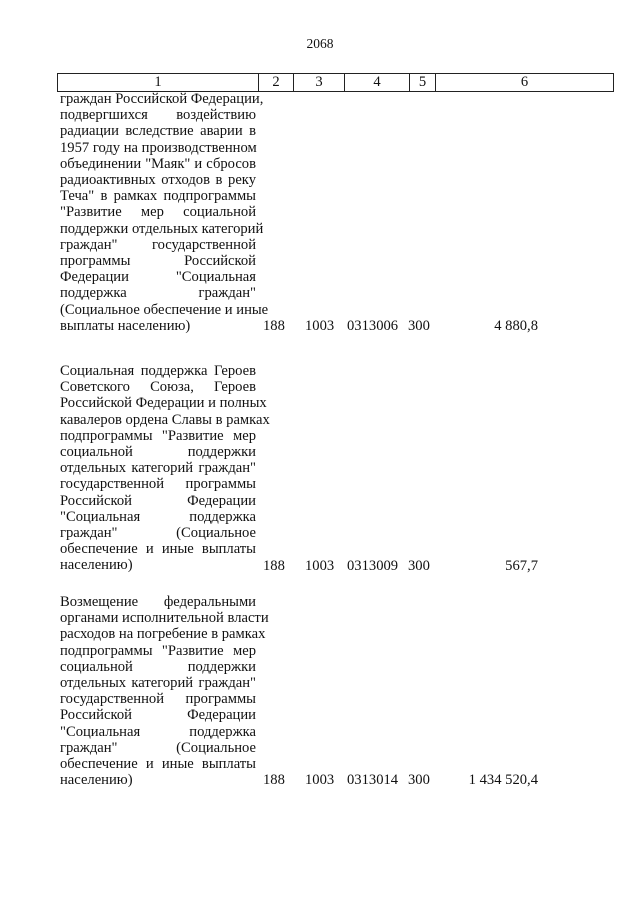  Describe the element at coordinates (158, 212) in the screenshot. I see `description-line: "Развитие мер социальной` at that location.